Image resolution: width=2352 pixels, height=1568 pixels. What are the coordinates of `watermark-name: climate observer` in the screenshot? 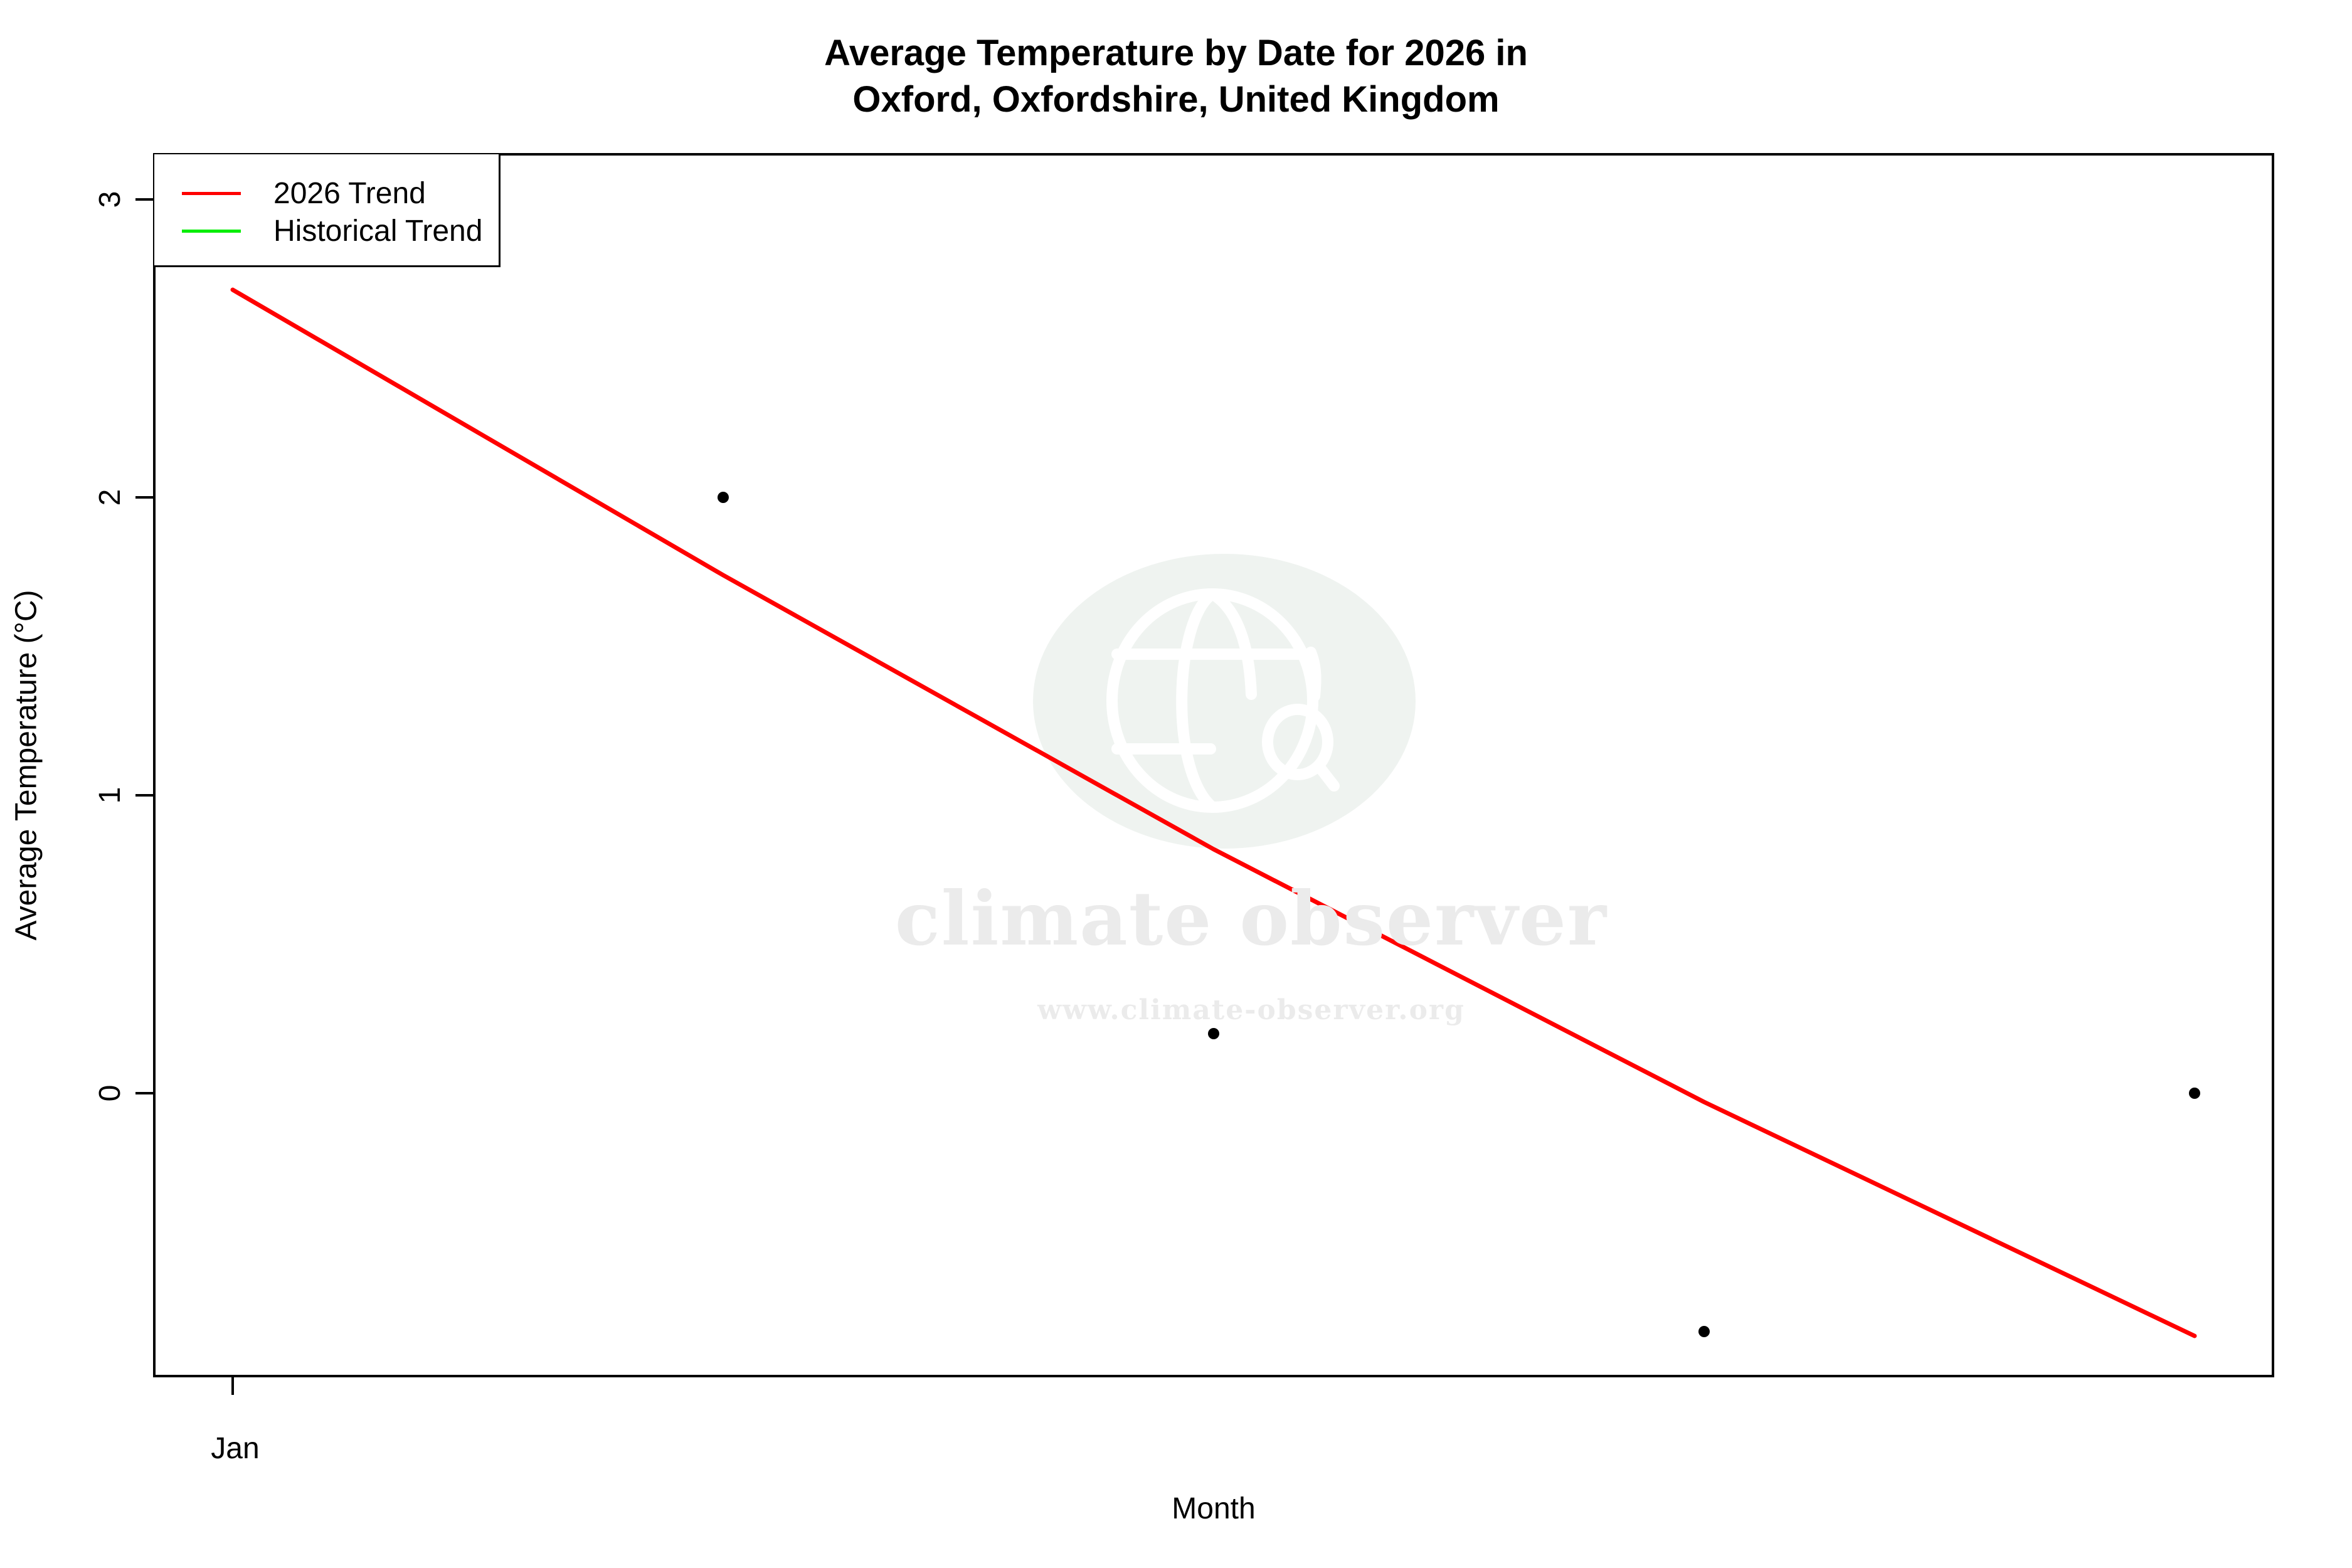 It's located at (1251, 918).